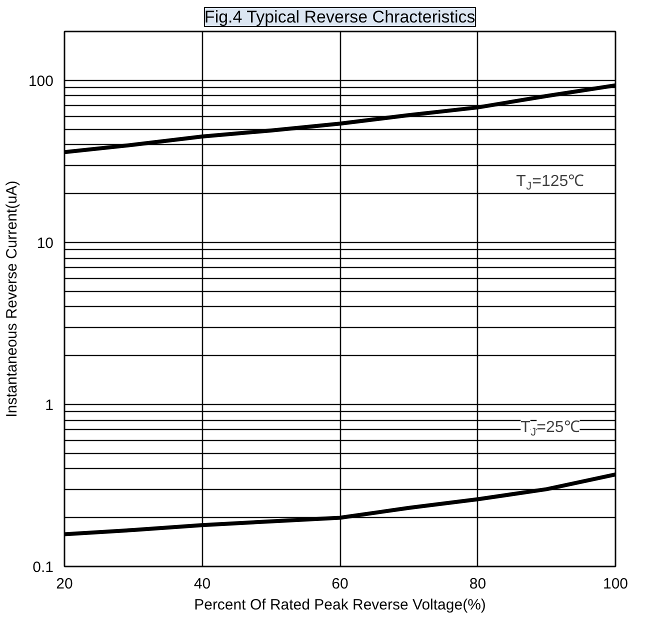 The width and height of the screenshot is (647, 618). I want to click on y-tick-label: 100, so click(41, 81).